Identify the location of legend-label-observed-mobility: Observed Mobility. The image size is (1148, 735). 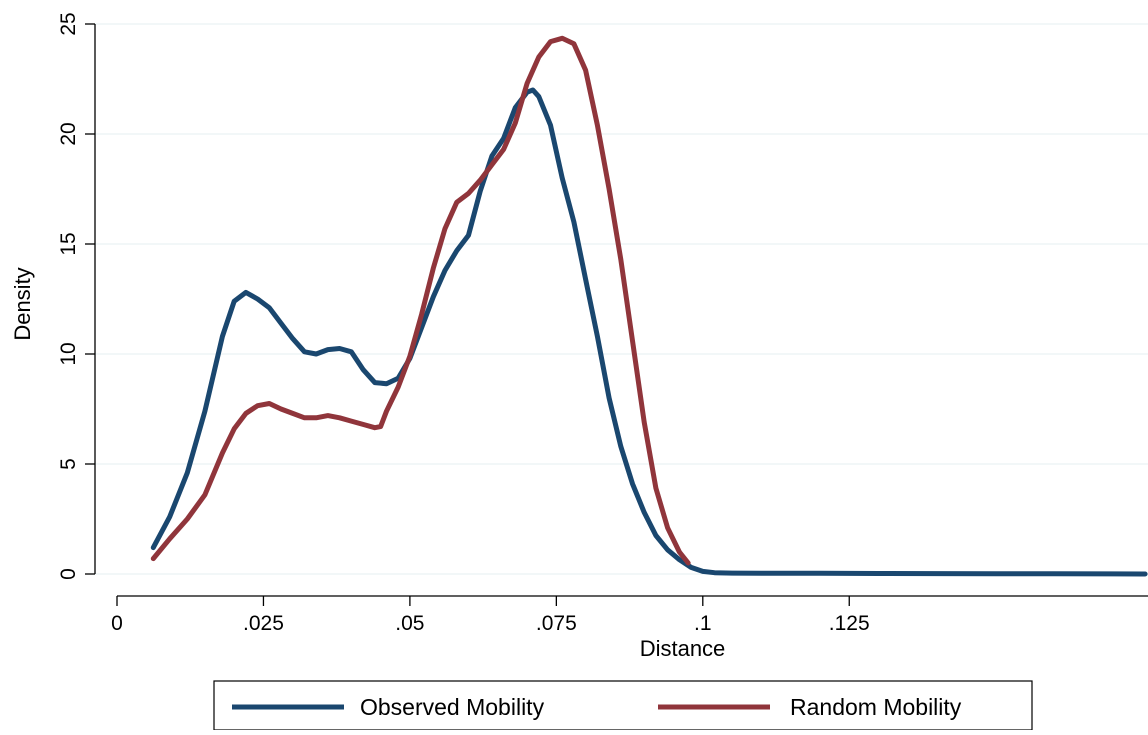
(452, 707).